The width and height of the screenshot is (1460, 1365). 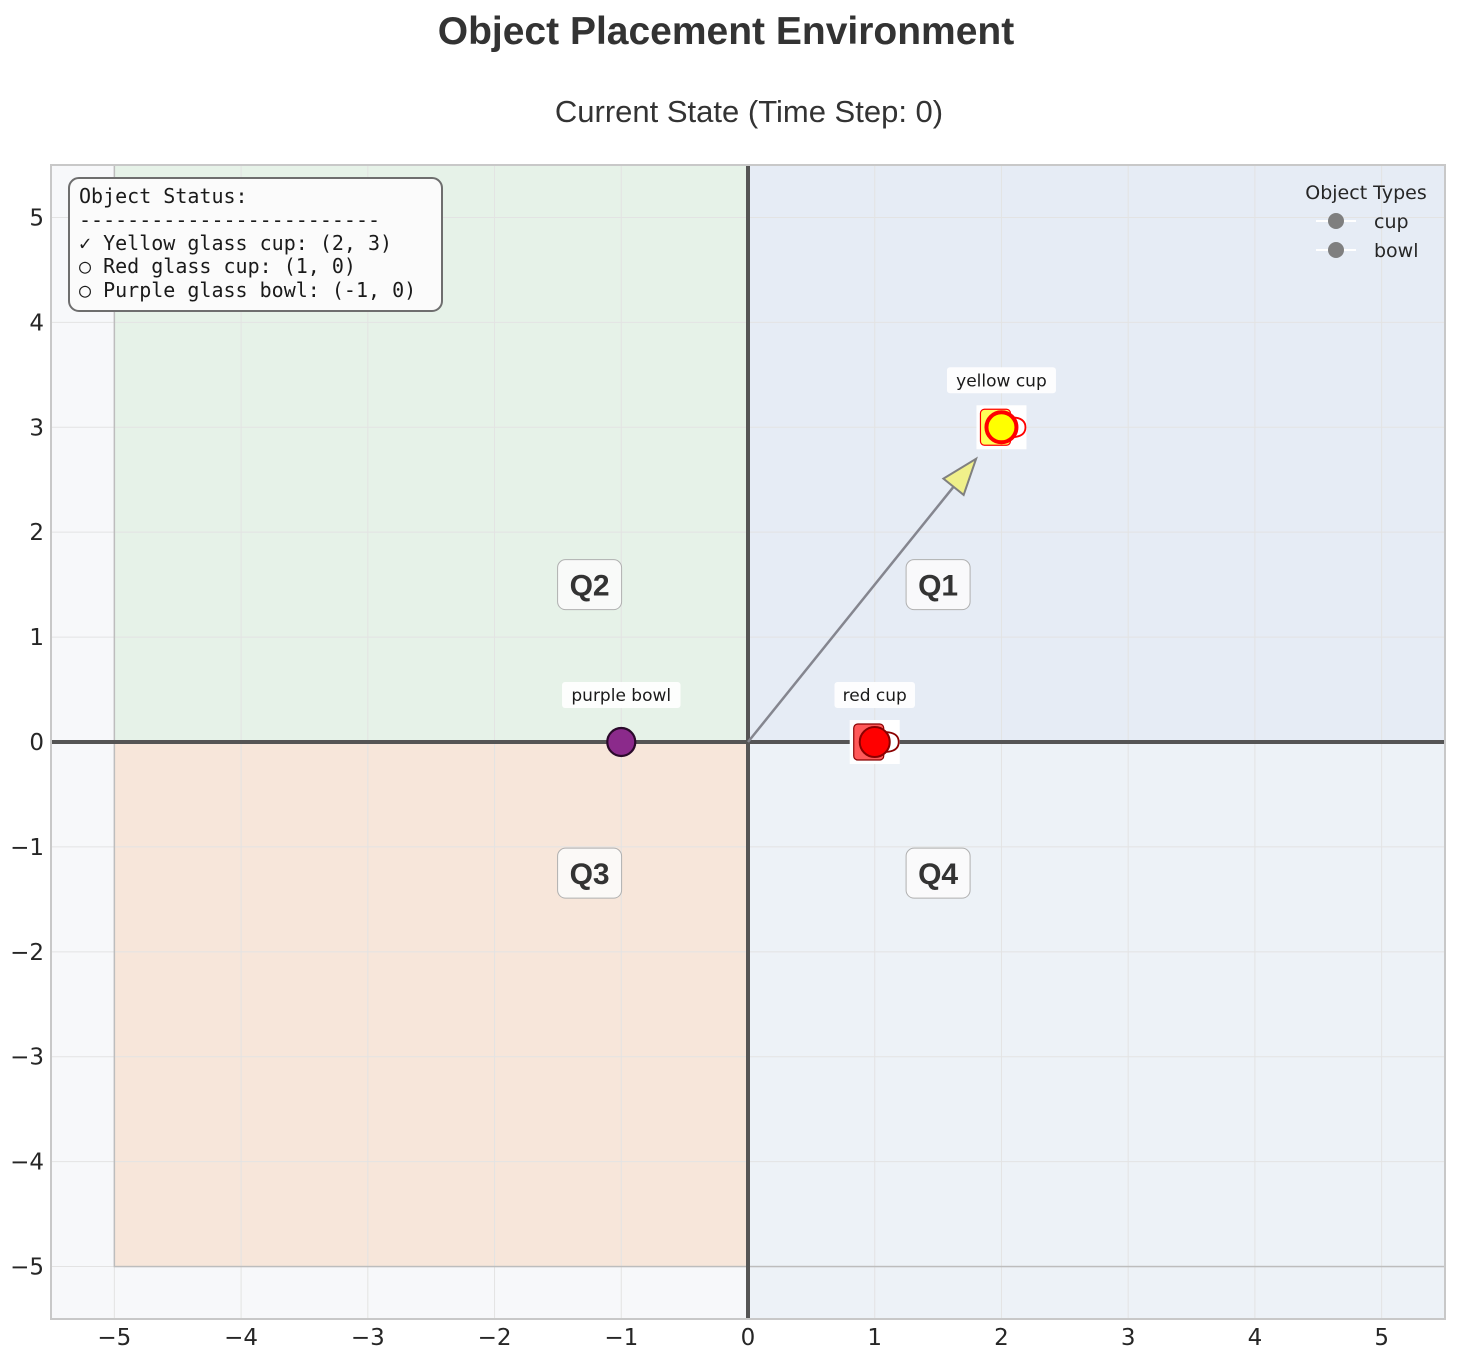 What do you see at coordinates (1255, 1338) in the screenshot?
I see `x-tick-label: 4` at bounding box center [1255, 1338].